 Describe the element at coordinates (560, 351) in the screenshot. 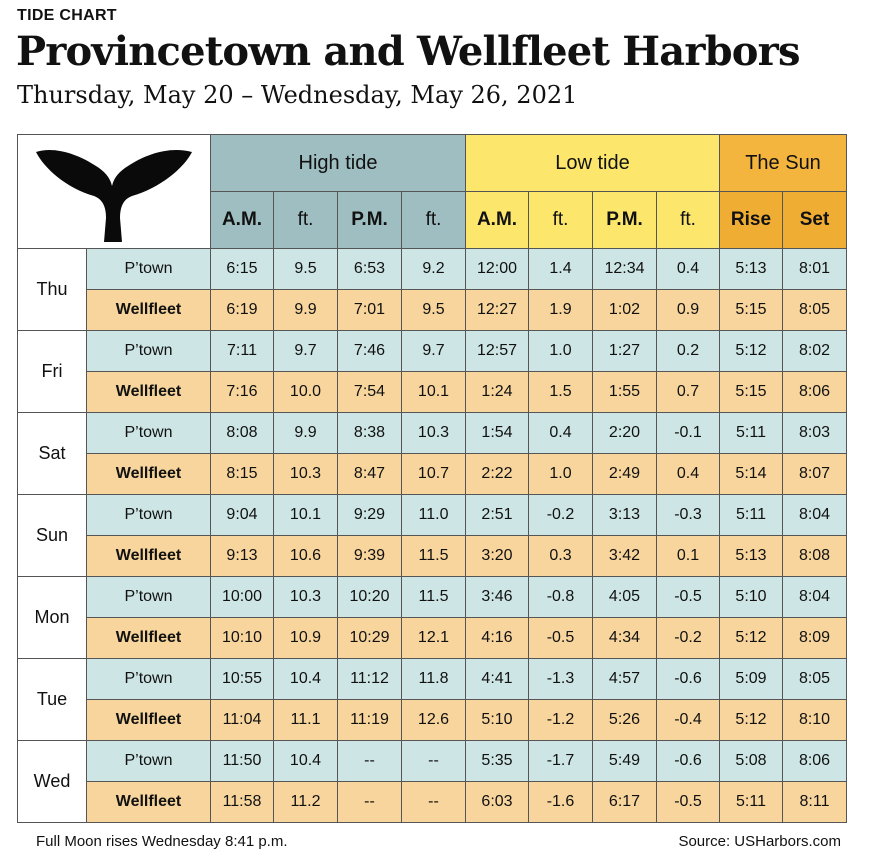

I see `low-am-ft-cell: 1.0` at that location.